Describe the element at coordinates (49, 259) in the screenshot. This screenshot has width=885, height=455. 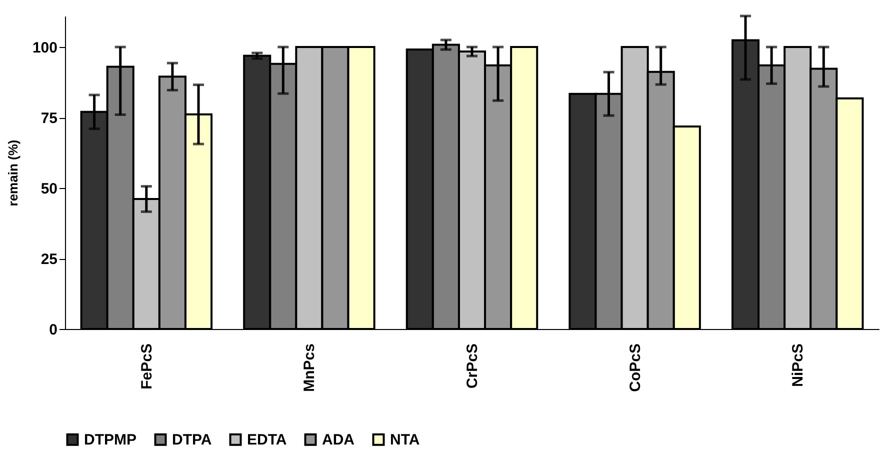
I see `y-tick-label: 25` at that location.